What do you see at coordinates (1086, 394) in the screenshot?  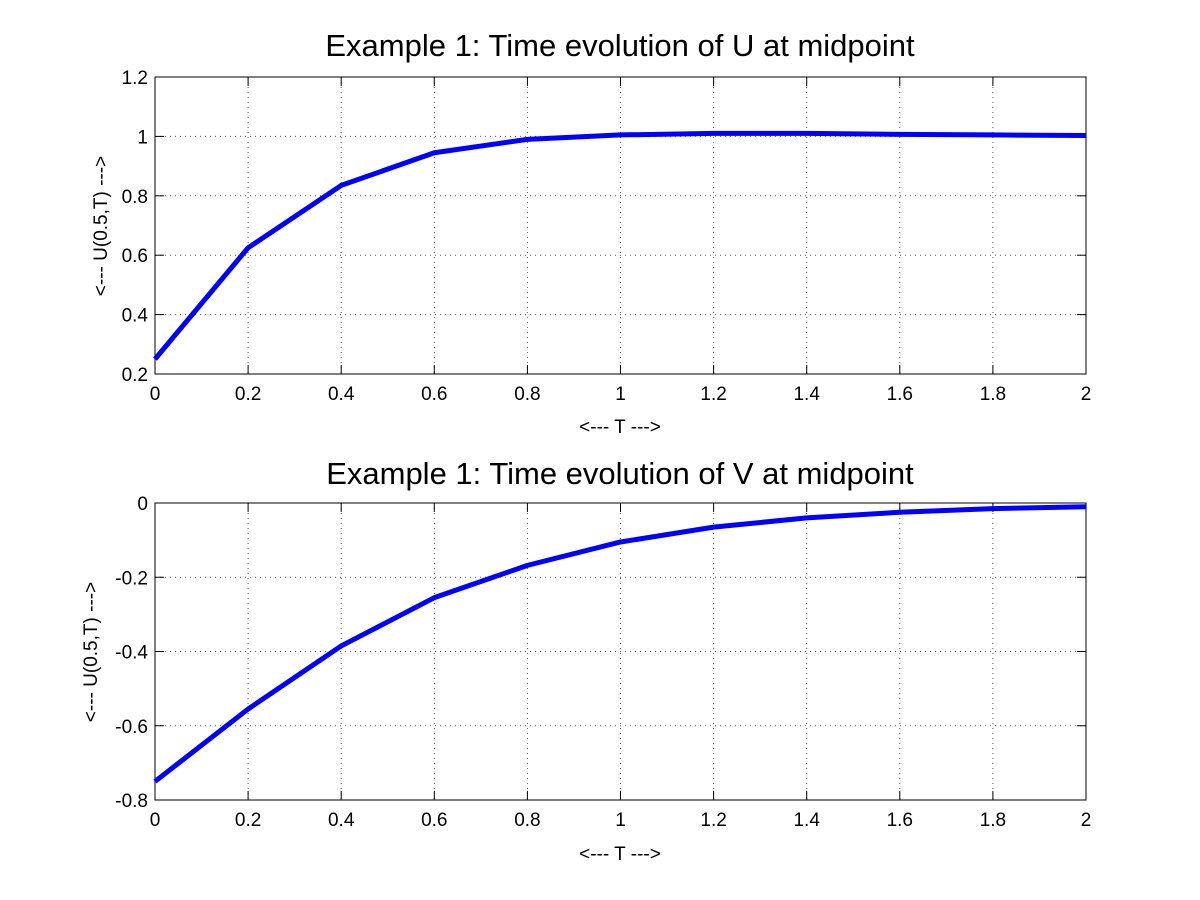 I see `top-x-tick-label: 2` at bounding box center [1086, 394].